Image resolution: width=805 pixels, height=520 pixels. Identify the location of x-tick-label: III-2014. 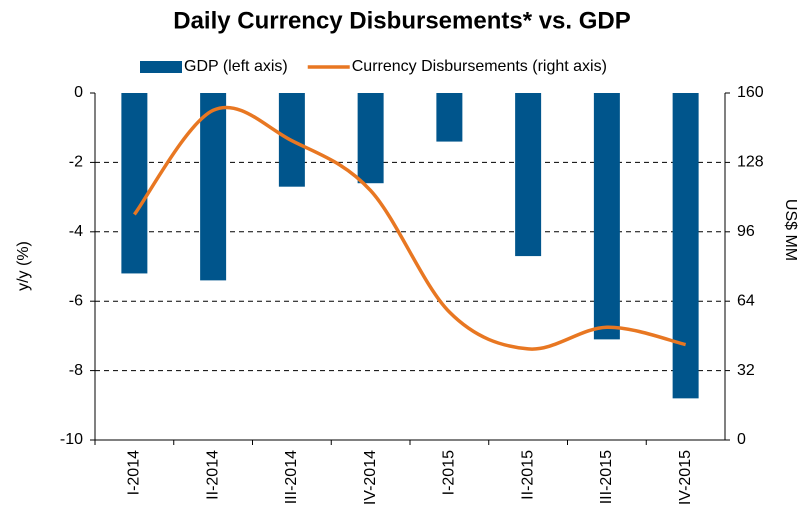
(291, 477).